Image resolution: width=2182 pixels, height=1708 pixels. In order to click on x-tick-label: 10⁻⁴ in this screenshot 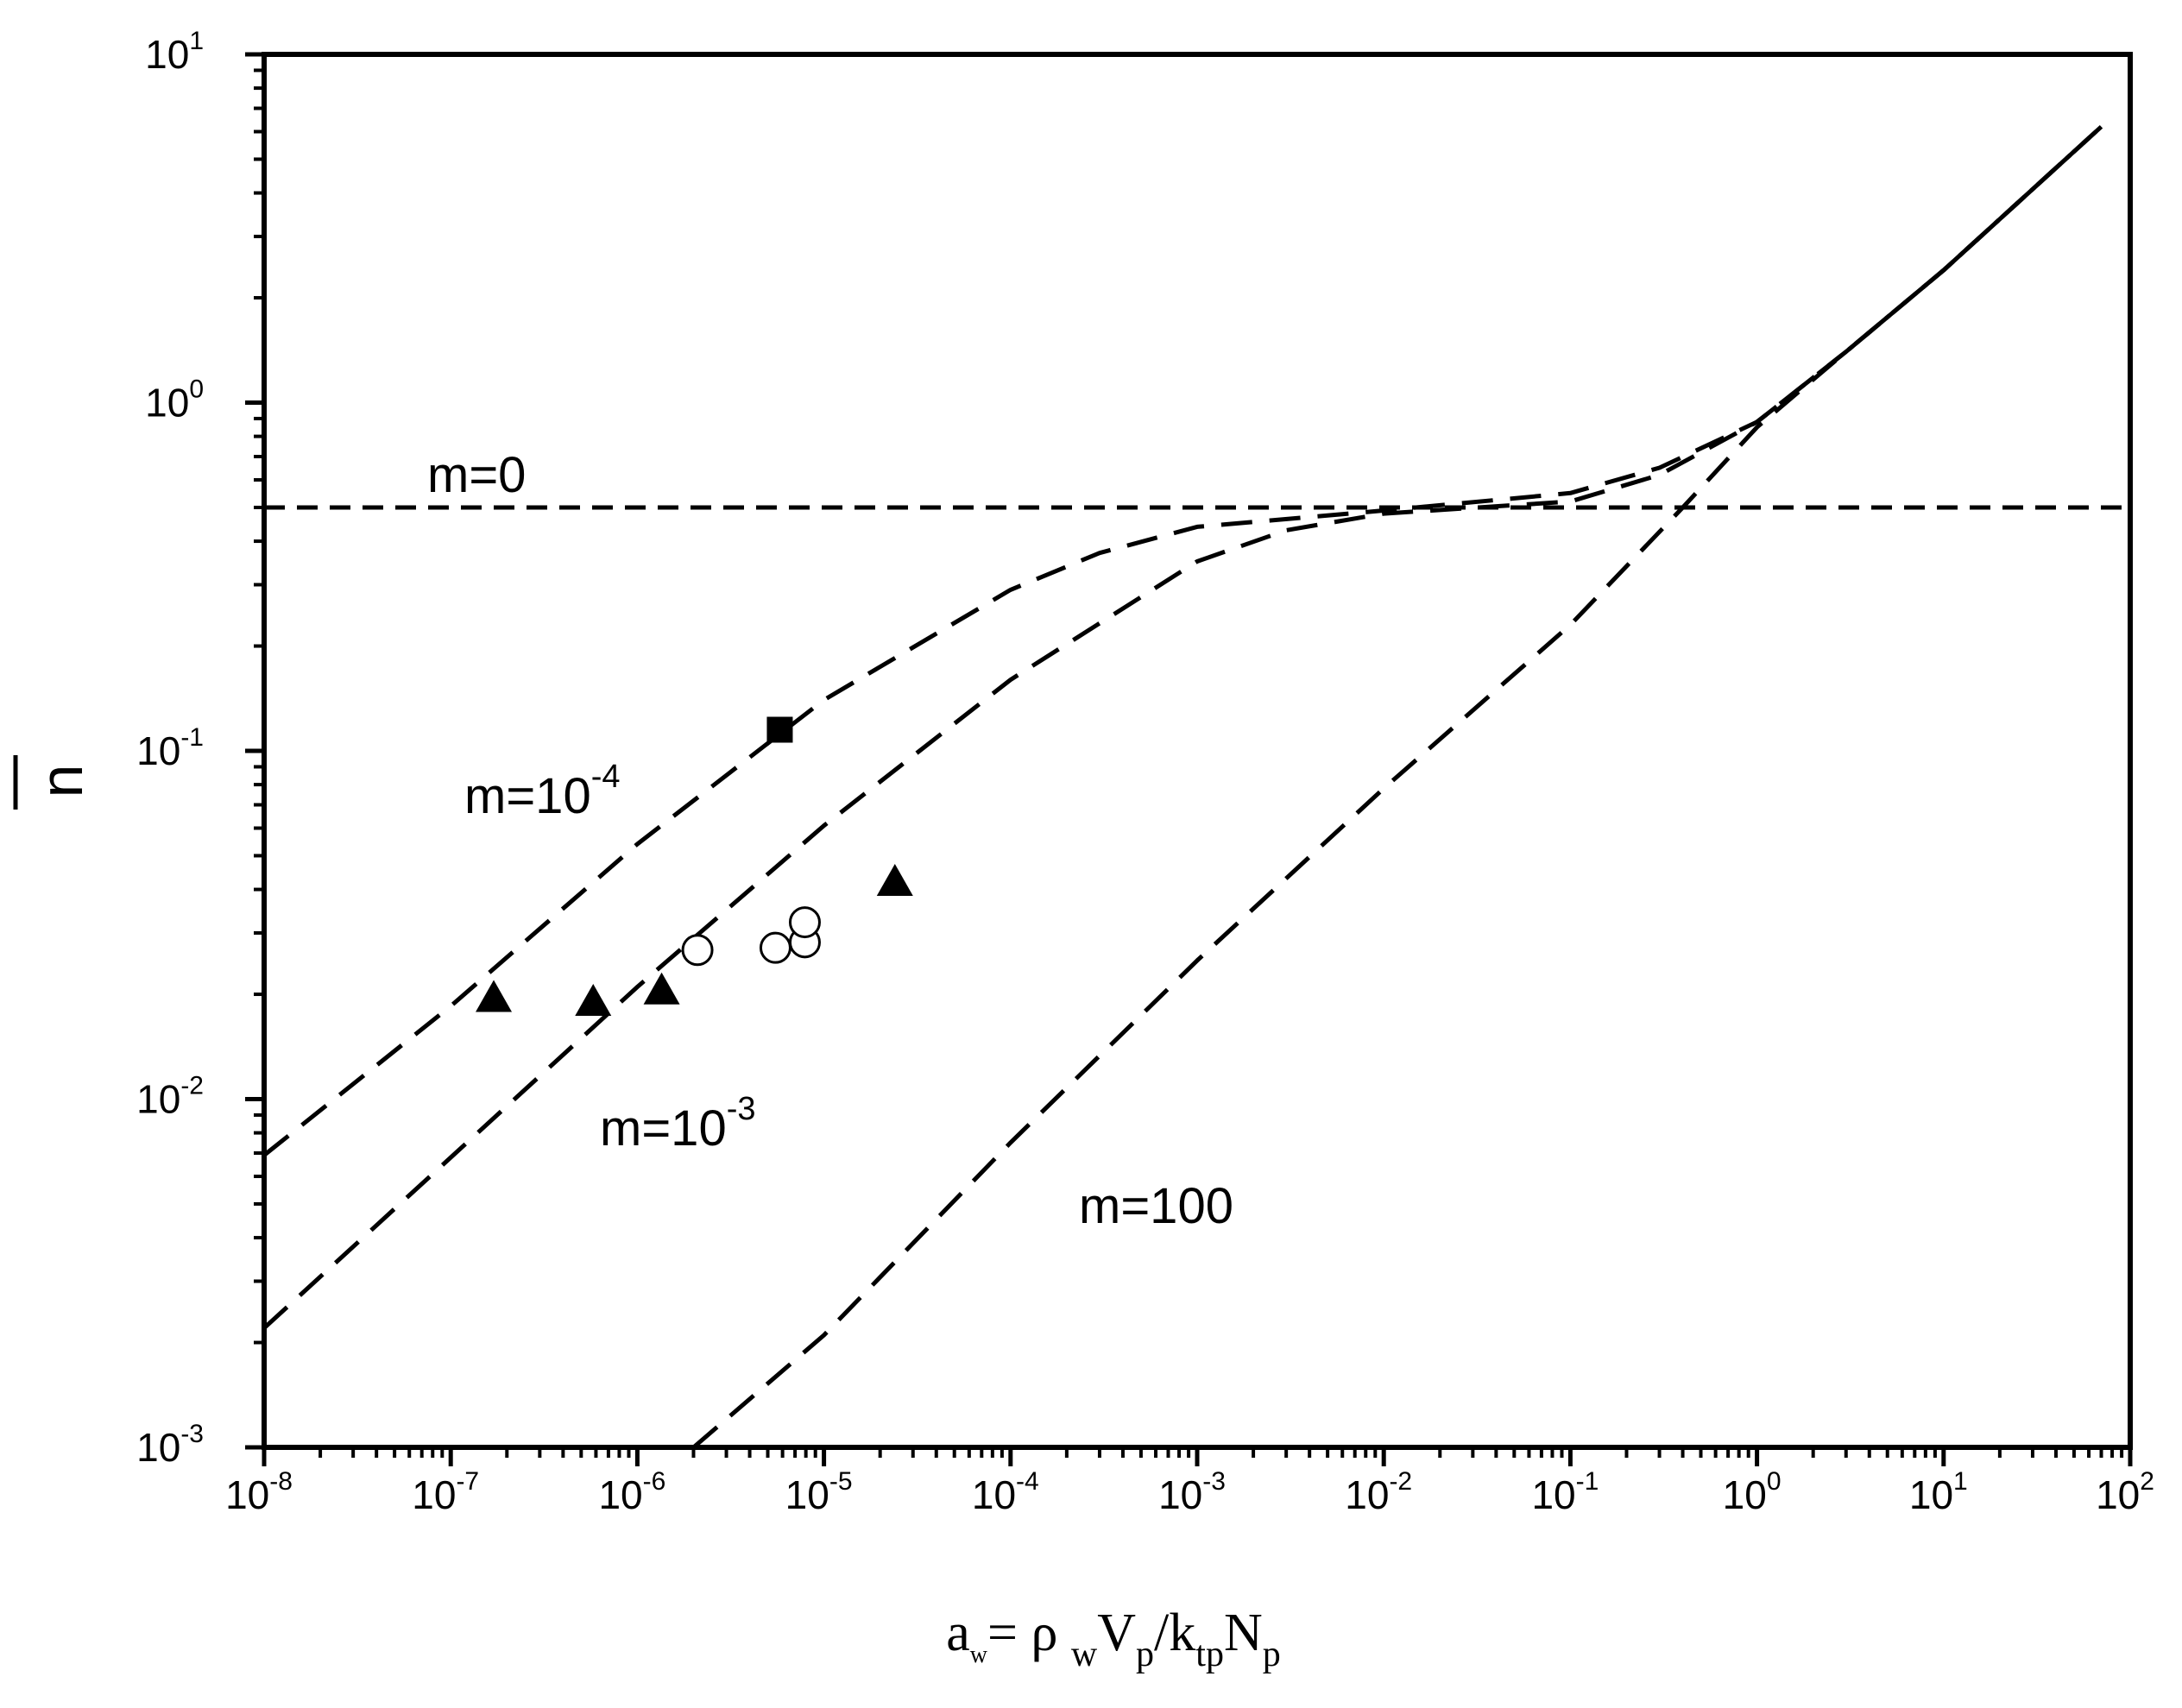, I will do `click(1006, 1492)`.